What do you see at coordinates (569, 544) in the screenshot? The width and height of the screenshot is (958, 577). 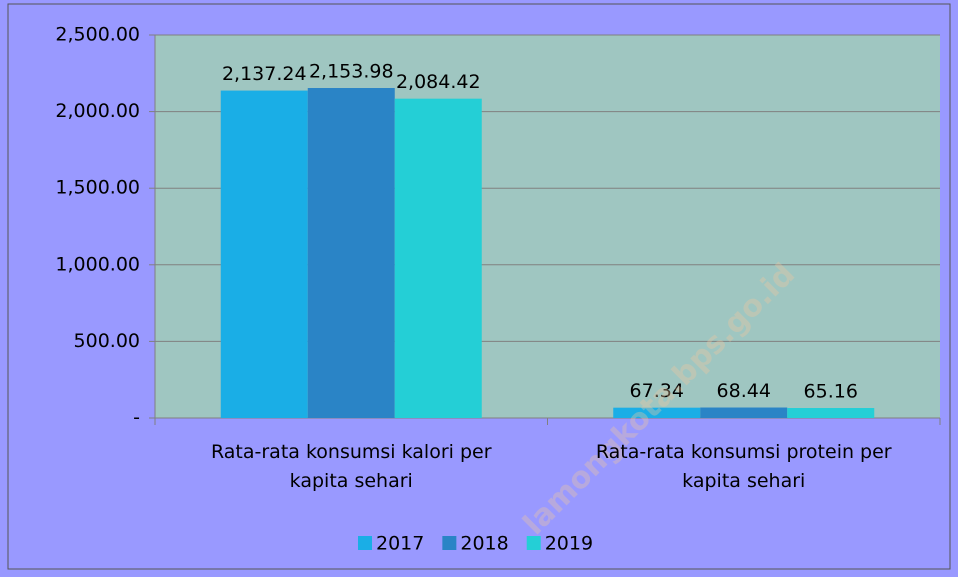 I see `legend-label: 2019` at bounding box center [569, 544].